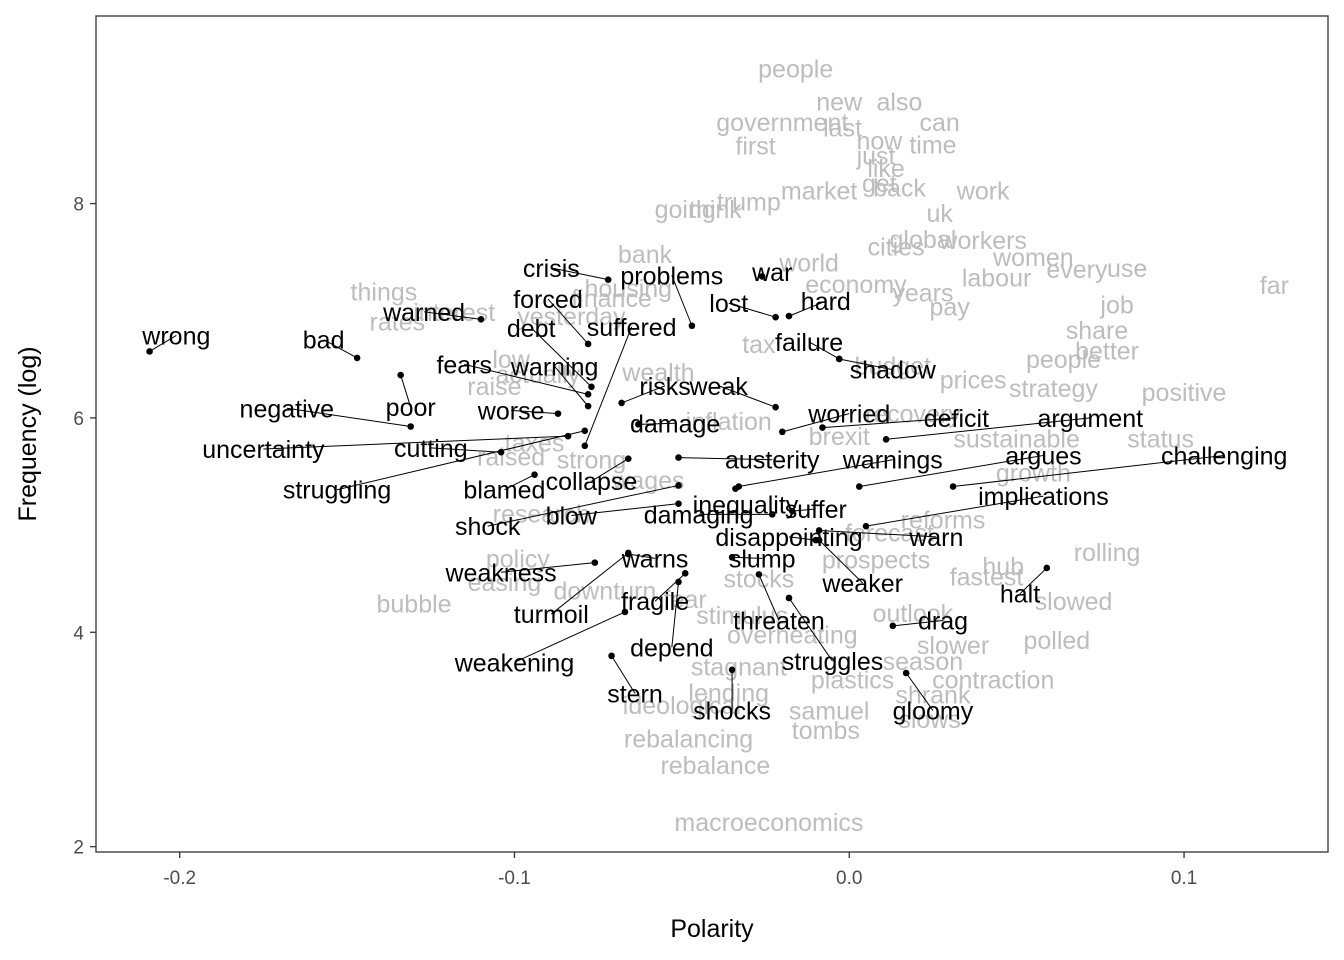 The height and width of the screenshot is (960, 1344). Describe the element at coordinates (511, 360) in the screenshot. I see `background-word: low` at that location.